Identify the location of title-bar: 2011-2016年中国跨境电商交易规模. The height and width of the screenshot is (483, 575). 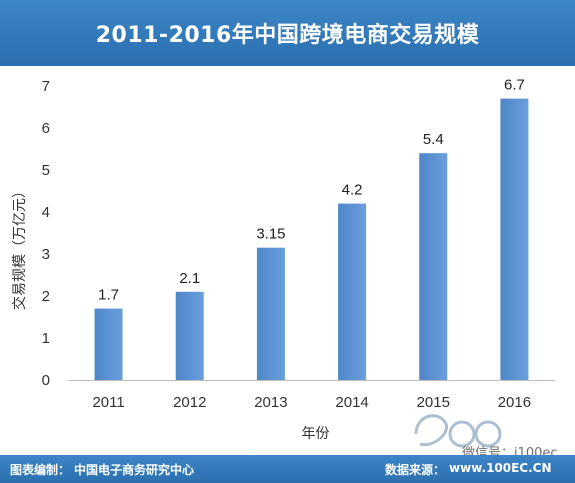
(287, 33).